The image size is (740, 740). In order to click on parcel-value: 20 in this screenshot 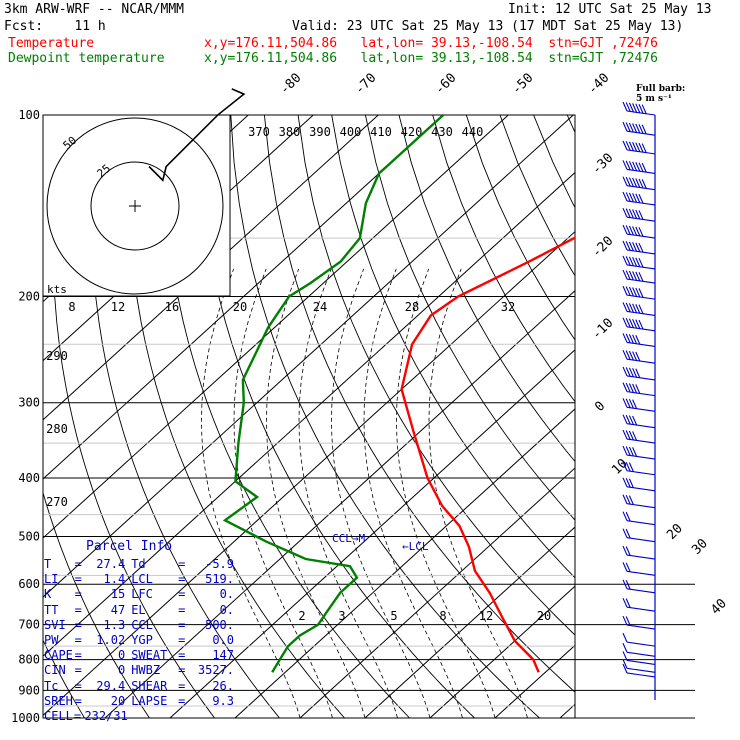, I will do `click(118, 700)`.